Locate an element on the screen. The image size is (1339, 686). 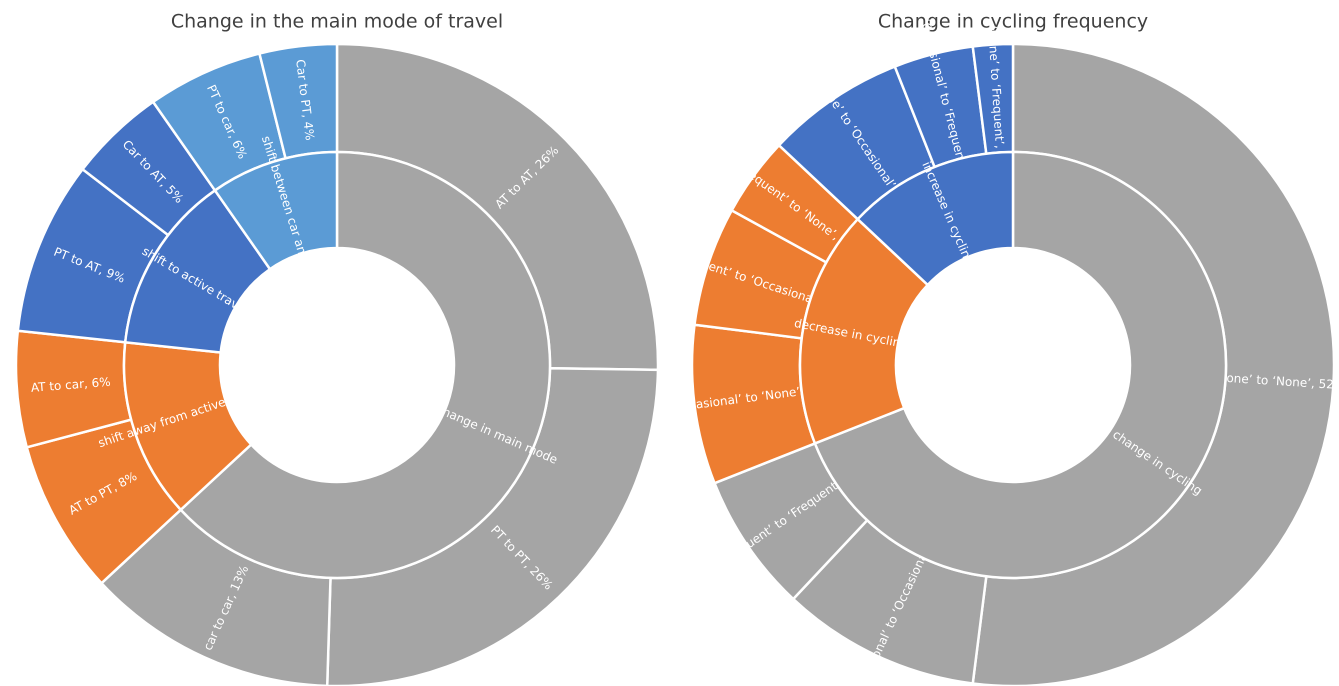
chart-title: Change in cycling frequency is located at coordinates (1013, 22).